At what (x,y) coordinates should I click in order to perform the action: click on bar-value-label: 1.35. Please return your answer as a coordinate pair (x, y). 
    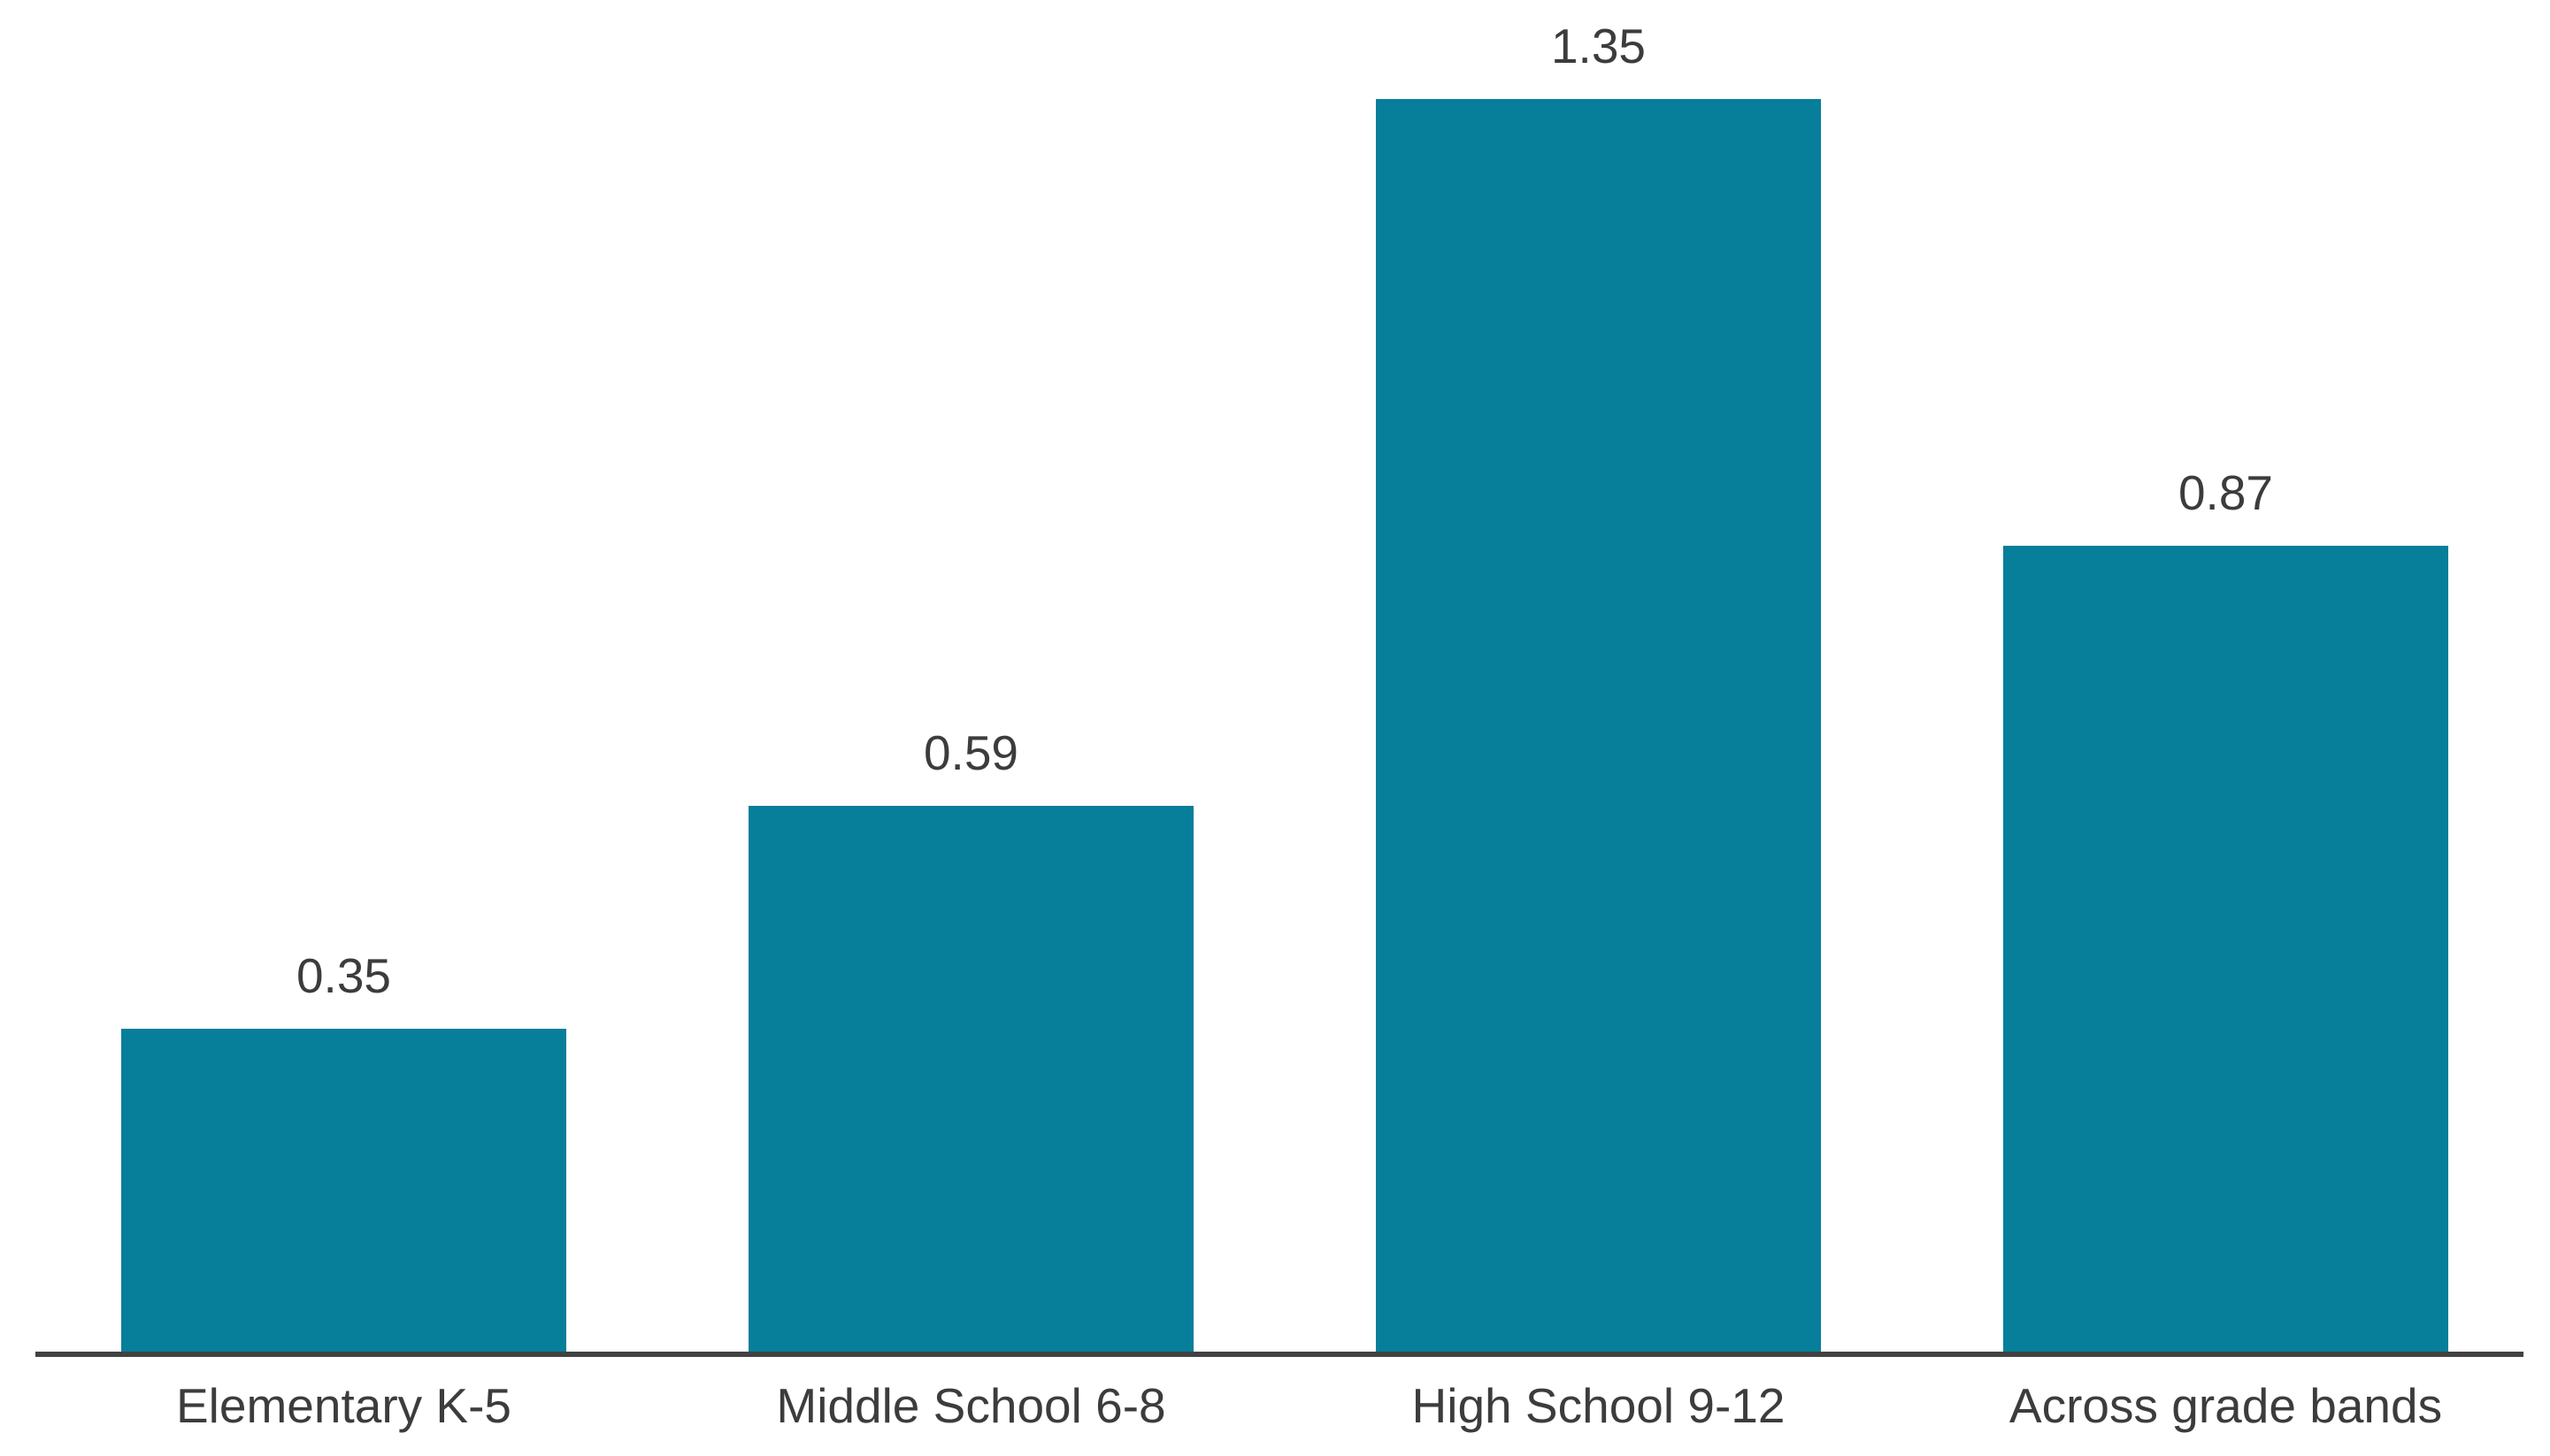
    Looking at the image, I should click on (1598, 45).